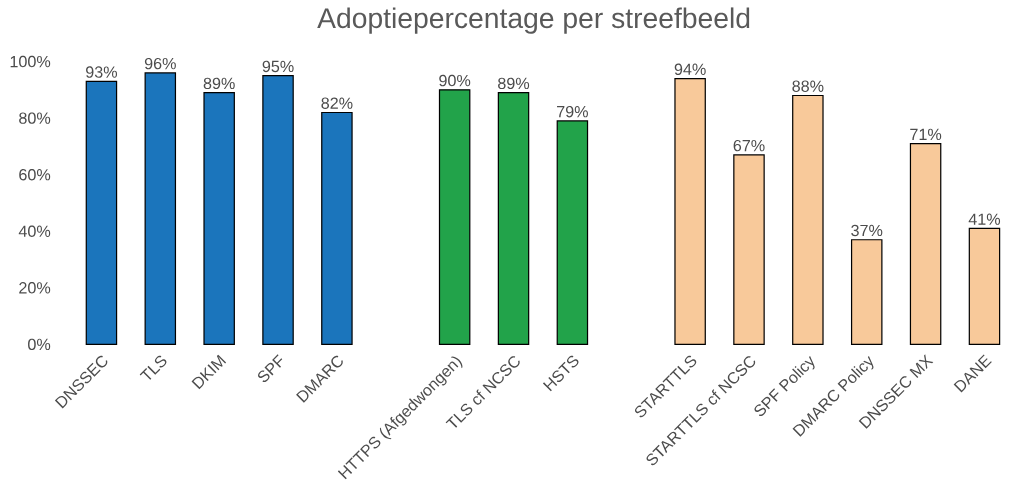 Image resolution: width=1024 pixels, height=493 pixels. I want to click on chart-title: Adoptiepercentage per streefbeeld, so click(533, 20).